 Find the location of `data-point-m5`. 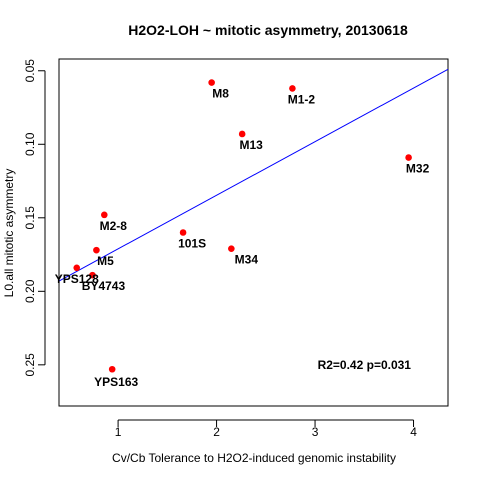

data-point-m5 is located at coordinates (96, 250).